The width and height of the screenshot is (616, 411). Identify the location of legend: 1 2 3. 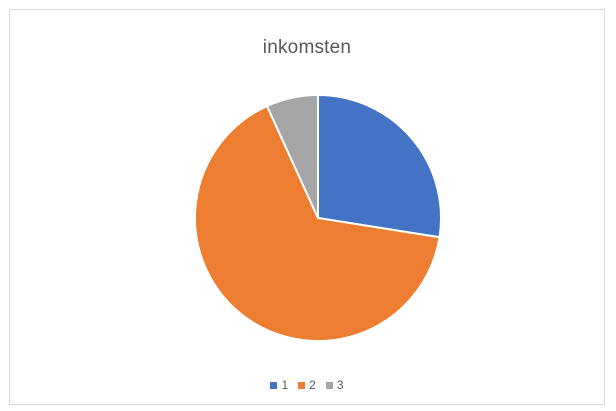
(307, 385).